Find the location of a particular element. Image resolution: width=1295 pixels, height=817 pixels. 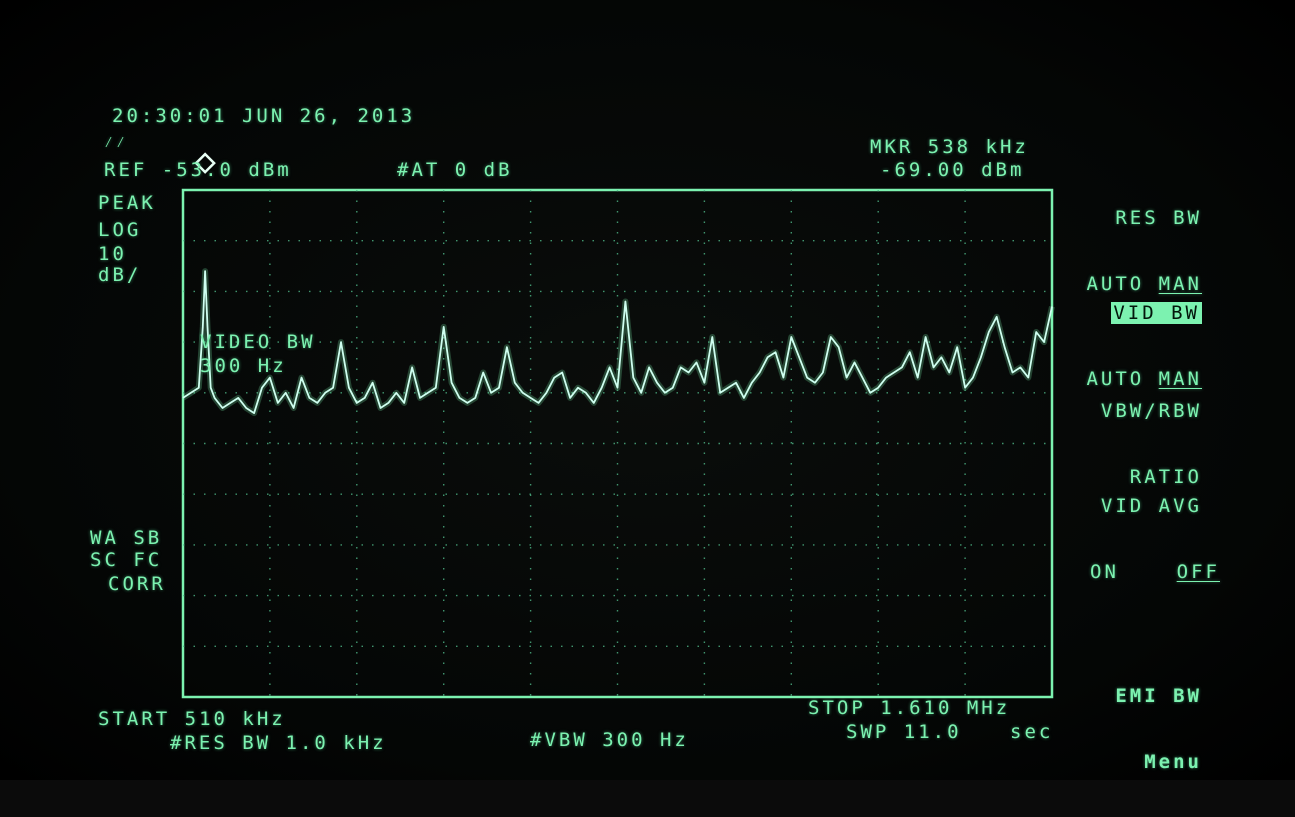

attenuation: #AT 0 dB is located at coordinates (455, 170).